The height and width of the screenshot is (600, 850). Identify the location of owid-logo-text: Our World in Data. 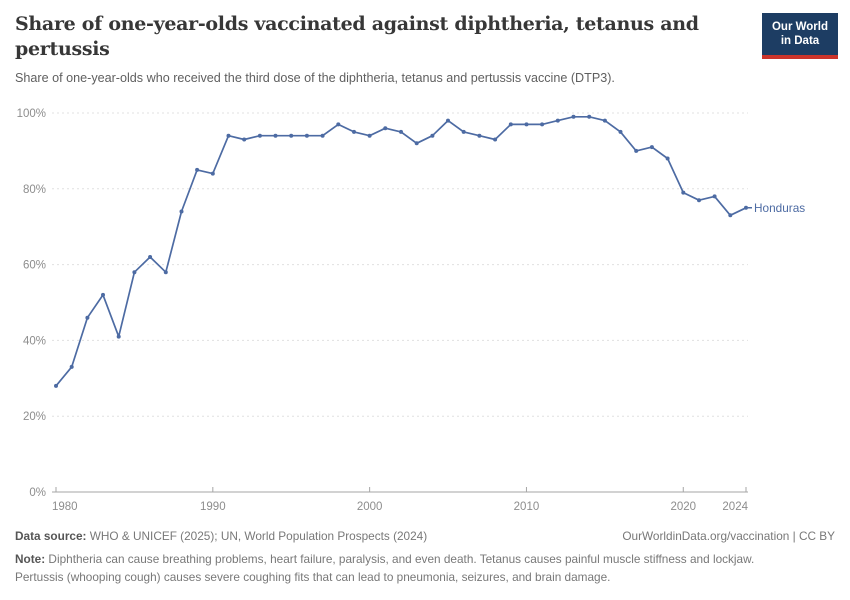
(800, 34).